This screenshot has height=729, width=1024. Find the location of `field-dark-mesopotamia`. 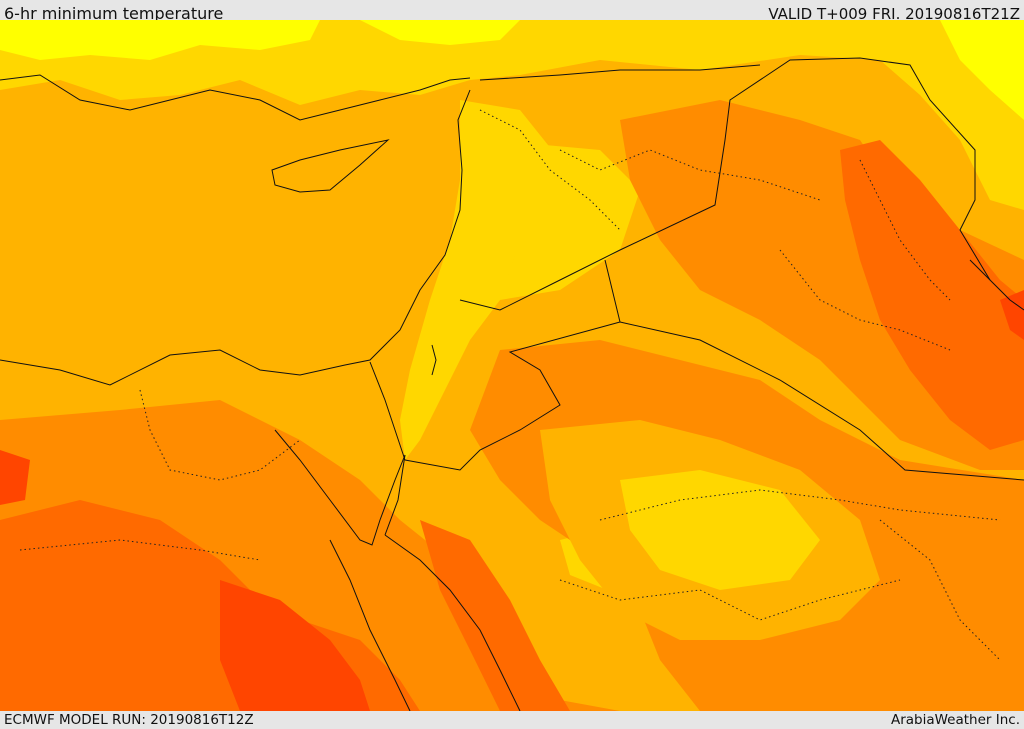

field-dark-mesopotamia is located at coordinates (932, 295).